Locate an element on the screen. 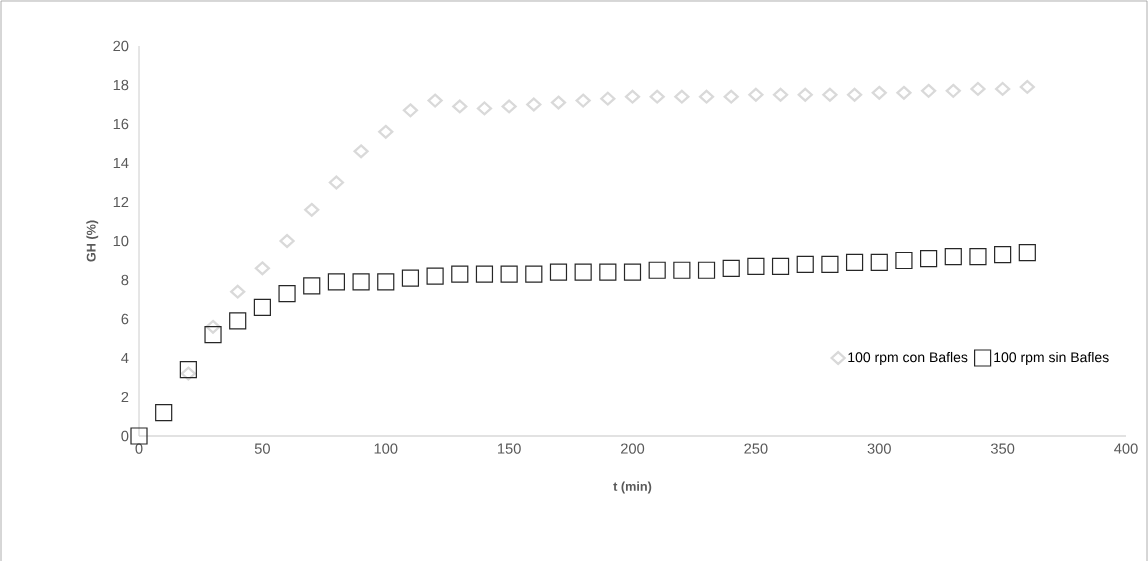  y-tick-label: 18 is located at coordinates (121, 85).